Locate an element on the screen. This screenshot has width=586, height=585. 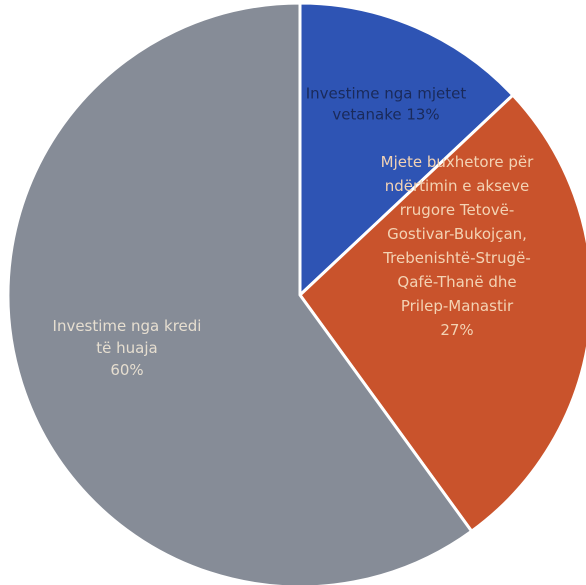
pie-slice-label-line: Investime nga kredi is located at coordinates (127, 326).